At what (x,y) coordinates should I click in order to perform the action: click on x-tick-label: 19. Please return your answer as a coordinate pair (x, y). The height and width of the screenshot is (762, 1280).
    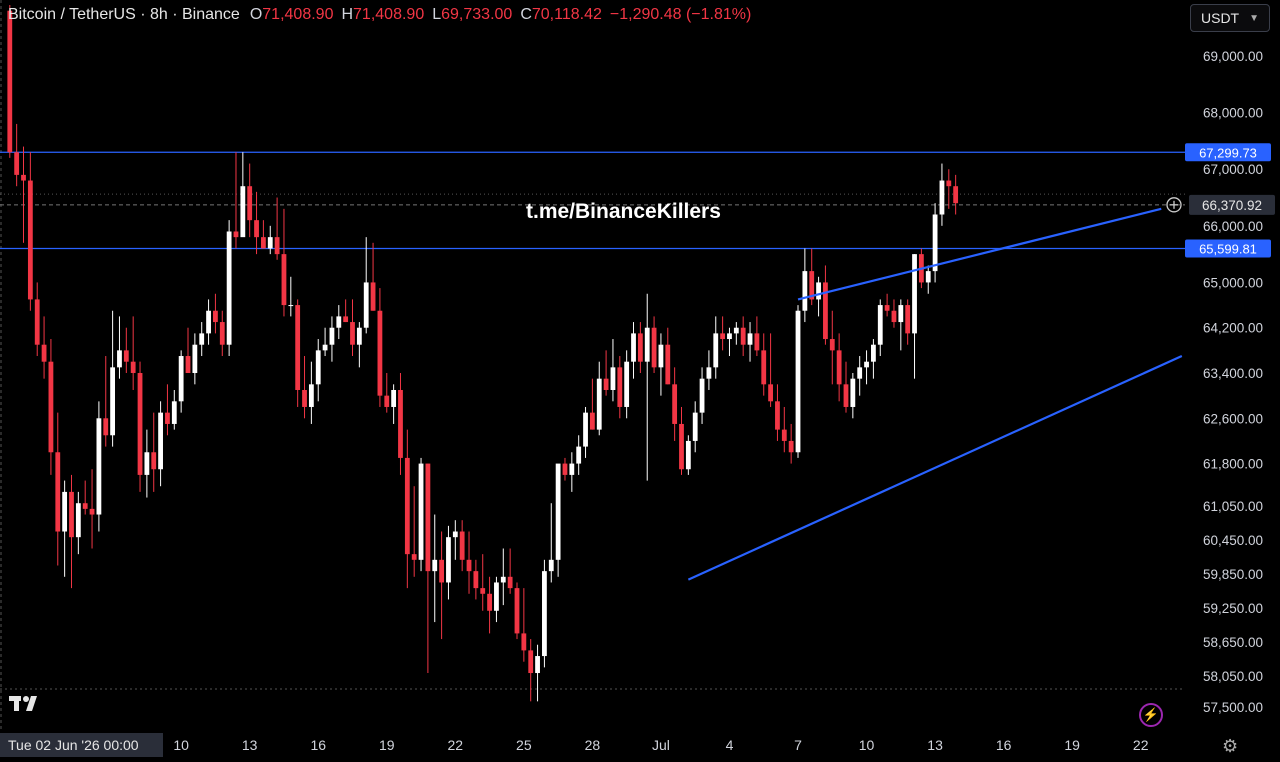
    Looking at the image, I should click on (387, 745).